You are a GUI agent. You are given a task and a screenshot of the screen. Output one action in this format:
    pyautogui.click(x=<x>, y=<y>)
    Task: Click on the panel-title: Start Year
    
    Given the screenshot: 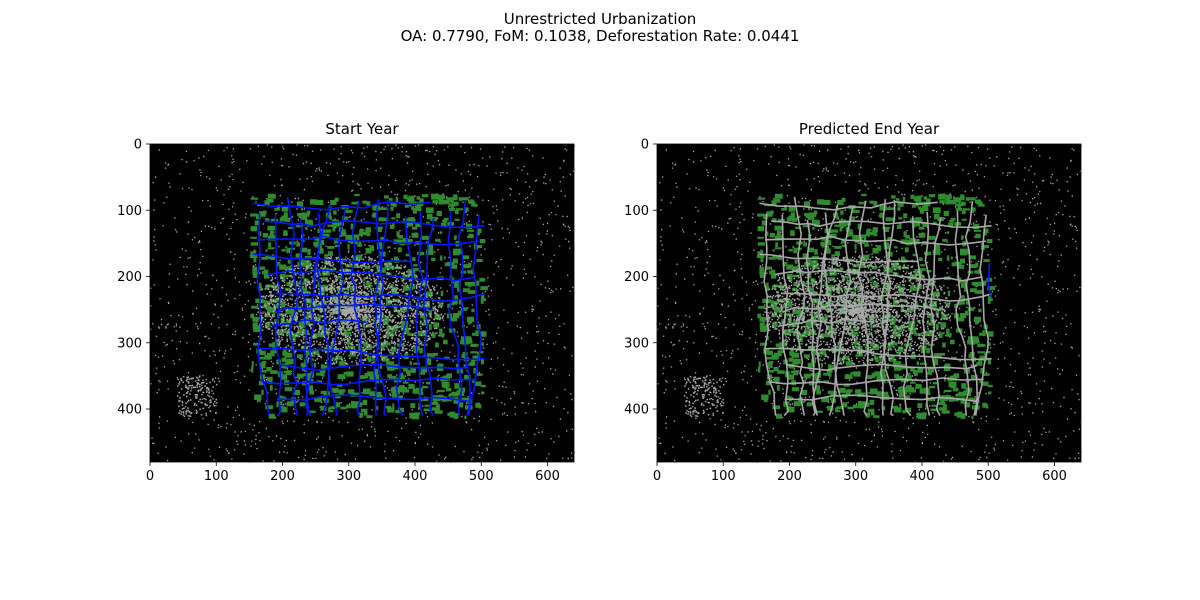 What is the action you would take?
    pyautogui.click(x=362, y=129)
    